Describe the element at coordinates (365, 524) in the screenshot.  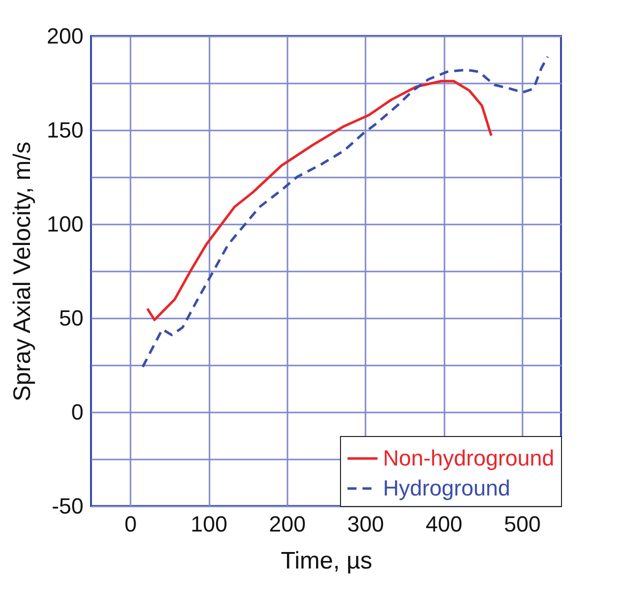
I see `x-tick-label: 300` at that location.